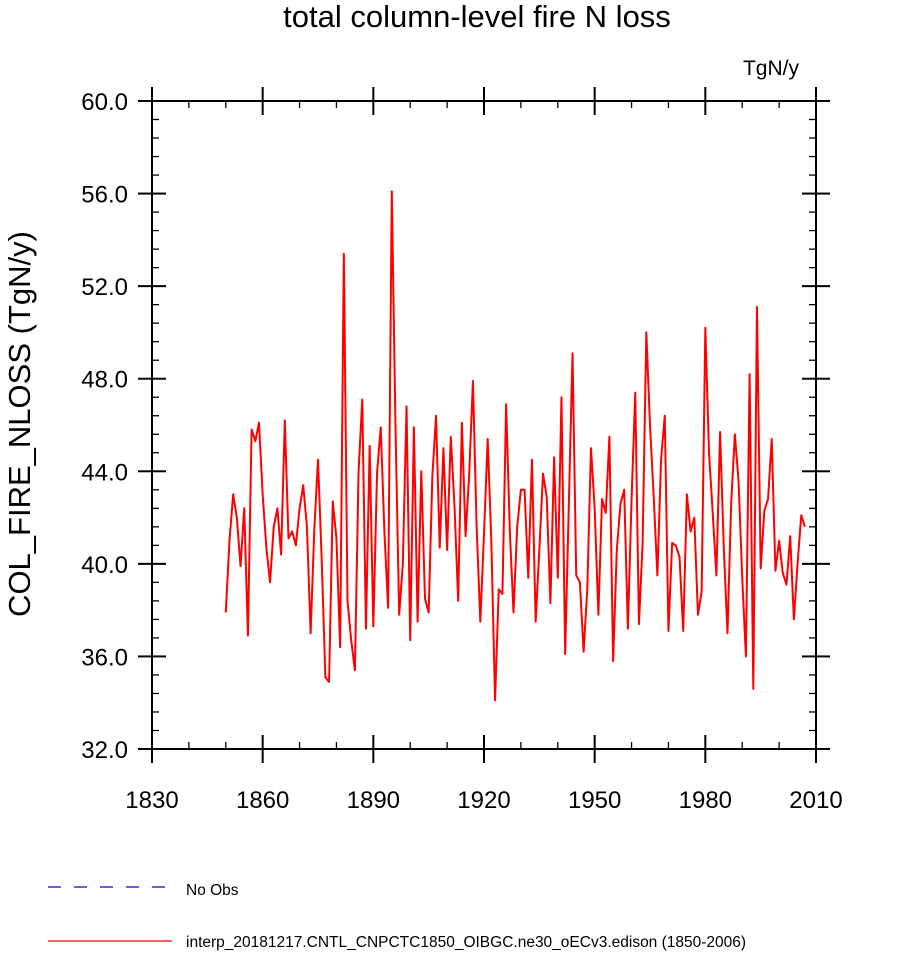 The image size is (899, 953). I want to click on y-tick-label: 40.0, so click(104, 565).